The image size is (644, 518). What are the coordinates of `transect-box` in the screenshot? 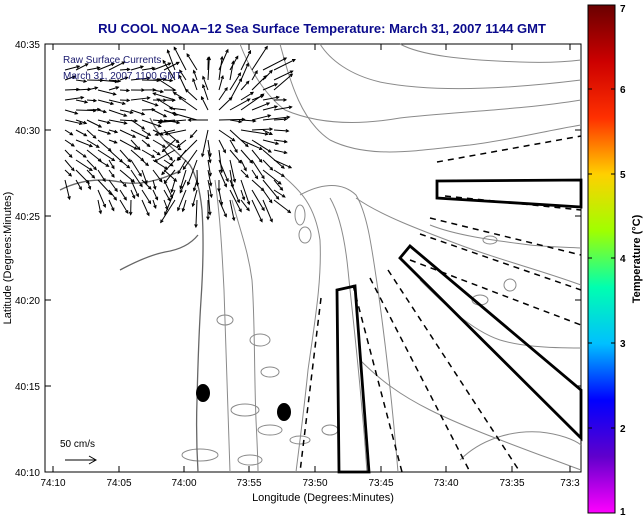 It's located at (509, 193).